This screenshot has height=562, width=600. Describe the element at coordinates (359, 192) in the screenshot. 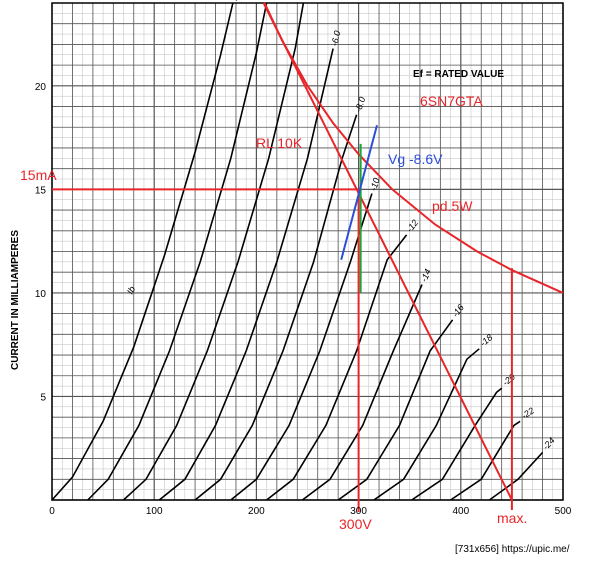

I see `bias-line` at that location.